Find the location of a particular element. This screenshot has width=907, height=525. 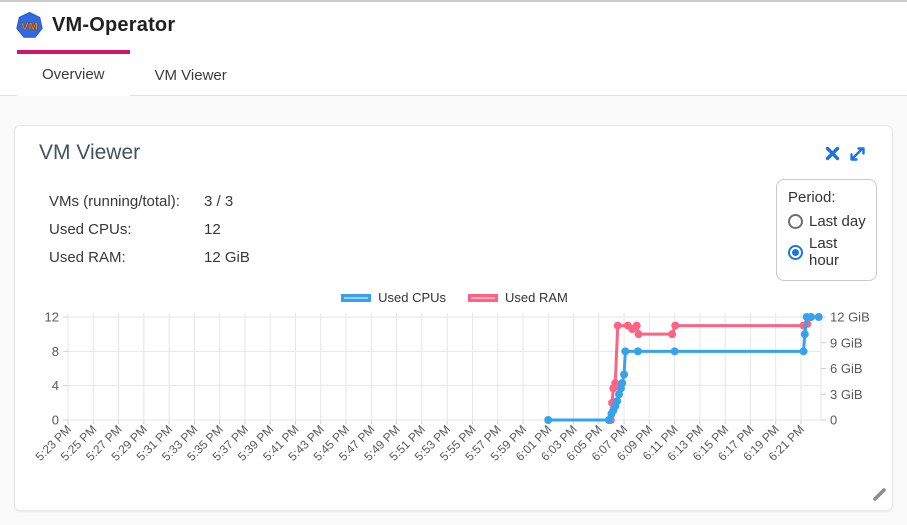

brand: VM VM-Operator is located at coordinates (95, 25).